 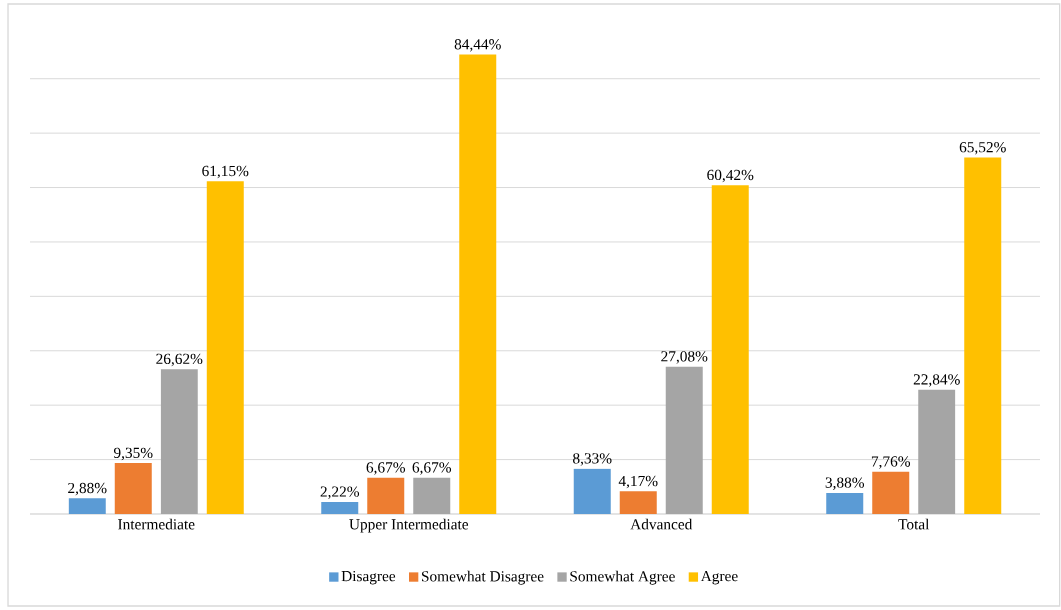 I want to click on legend-label: Agree, so click(x=719, y=577).